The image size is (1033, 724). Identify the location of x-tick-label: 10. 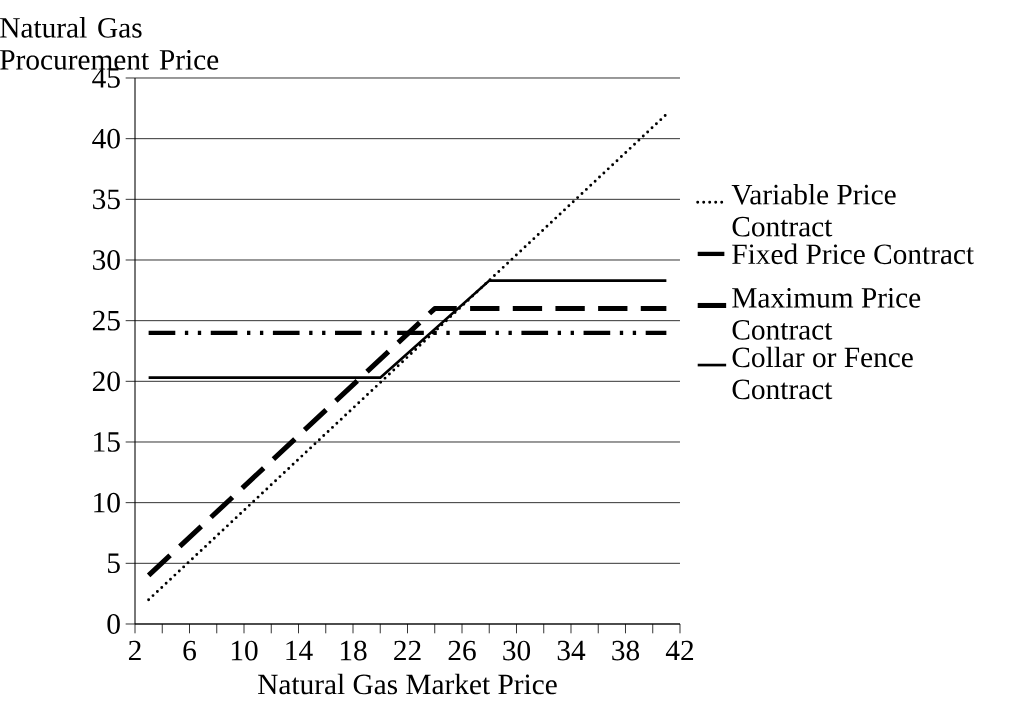
(244, 650).